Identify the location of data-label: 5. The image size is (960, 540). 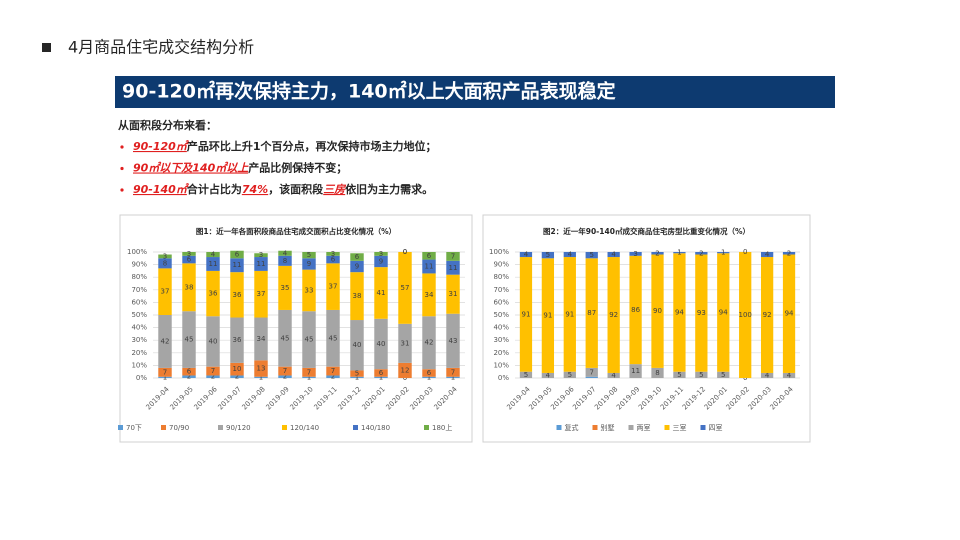
(309, 255).